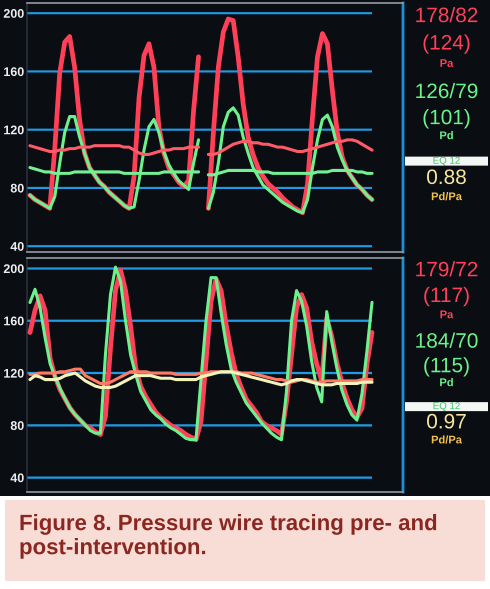 The image size is (490, 589). Describe the element at coordinates (447, 14) in the screenshot. I see `text: 178/82` at that location.